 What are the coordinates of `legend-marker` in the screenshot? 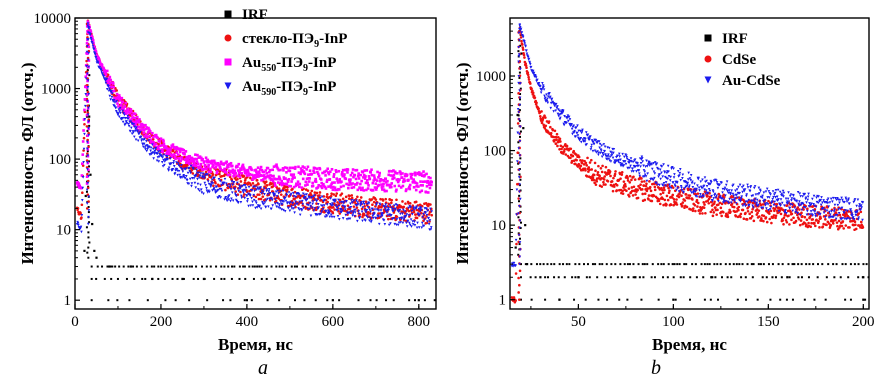 It's located at (708, 80).